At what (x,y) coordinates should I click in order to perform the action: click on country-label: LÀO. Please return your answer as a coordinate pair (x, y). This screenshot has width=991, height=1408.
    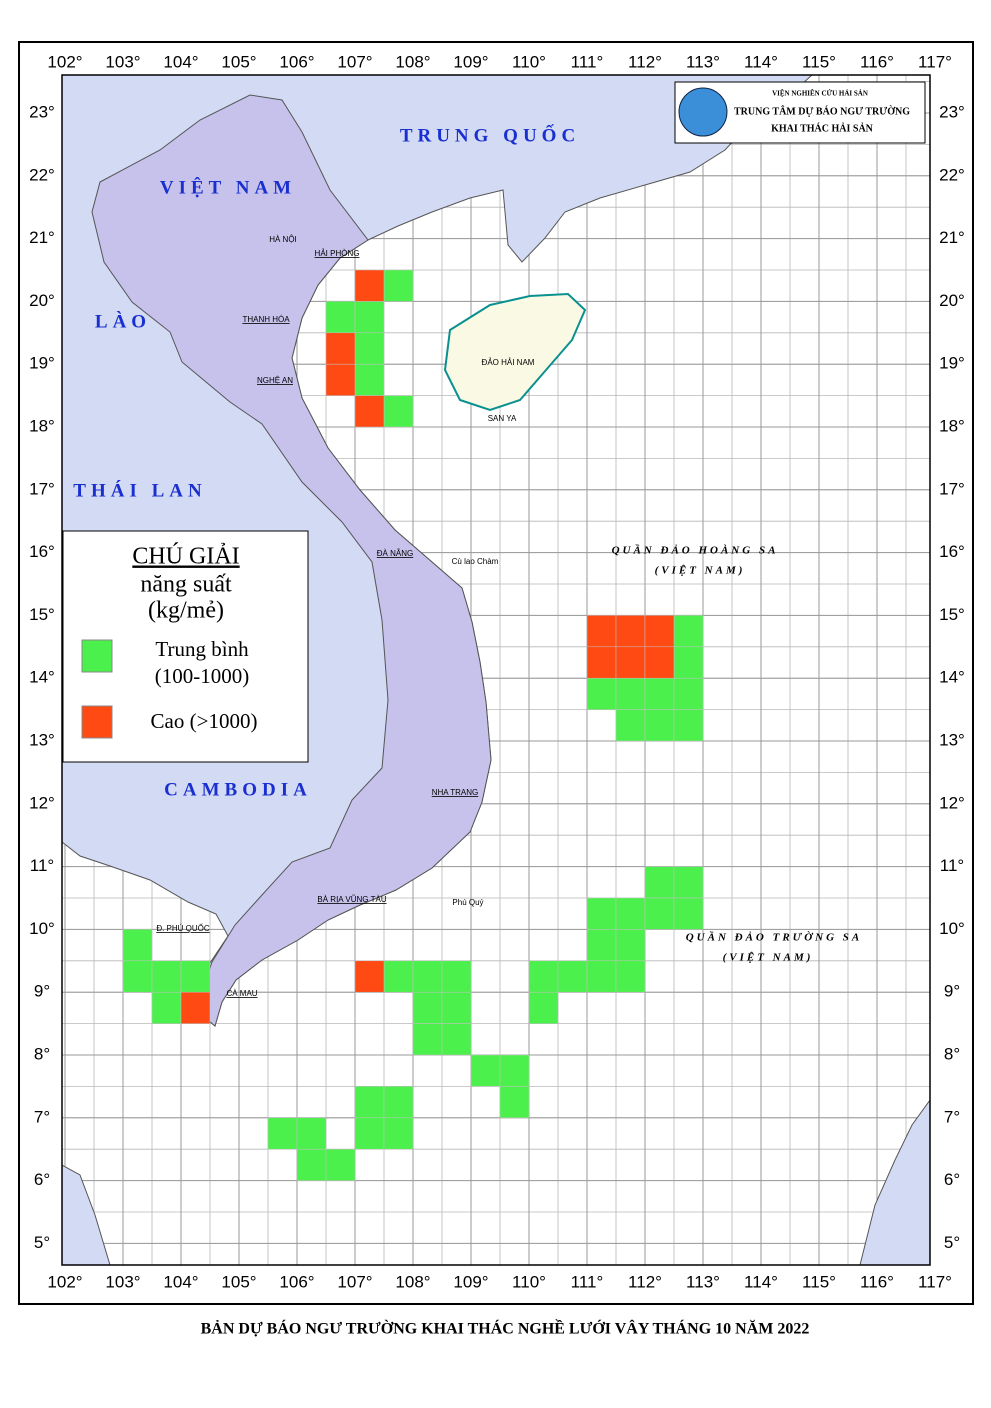
    Looking at the image, I should click on (123, 321).